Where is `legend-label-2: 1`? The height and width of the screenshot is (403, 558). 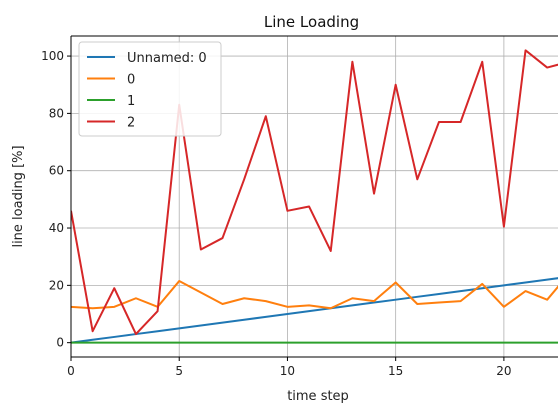 legend-label-2: 1 is located at coordinates (131, 101).